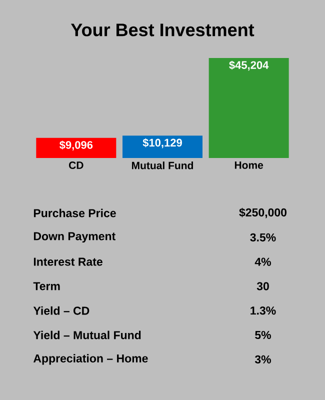  I want to click on text: 5%, so click(263, 335).